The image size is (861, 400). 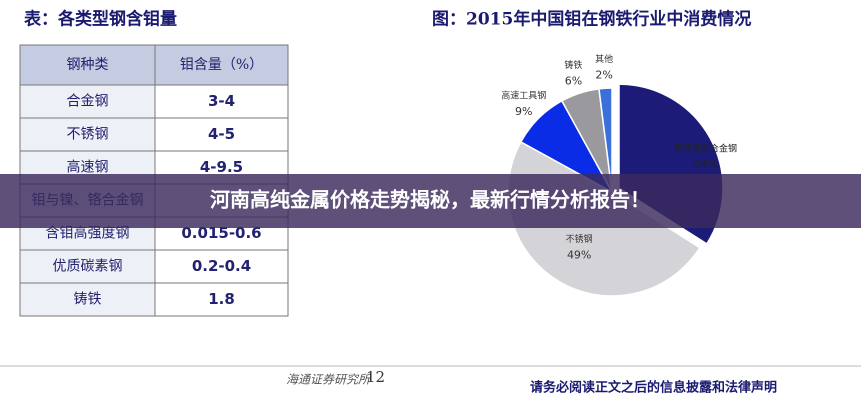 What do you see at coordinates (375, 377) in the screenshot?
I see `page-number: 12` at bounding box center [375, 377].